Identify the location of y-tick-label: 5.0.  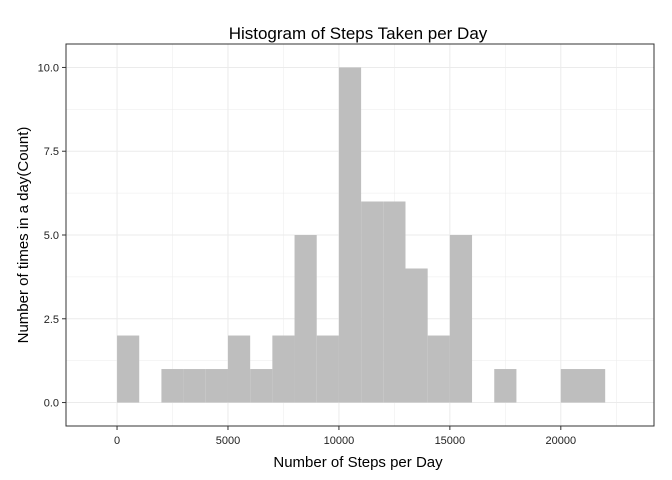
(51, 236).